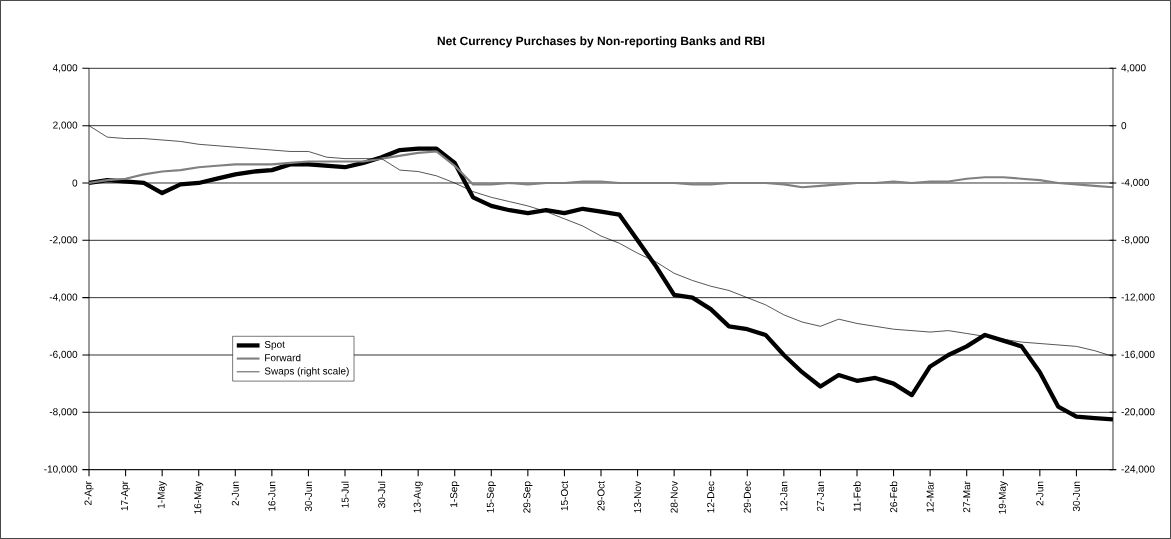 The width and height of the screenshot is (1171, 539). Describe the element at coordinates (747, 497) in the screenshot. I see `x-tick-label: 29-Dec` at that location.